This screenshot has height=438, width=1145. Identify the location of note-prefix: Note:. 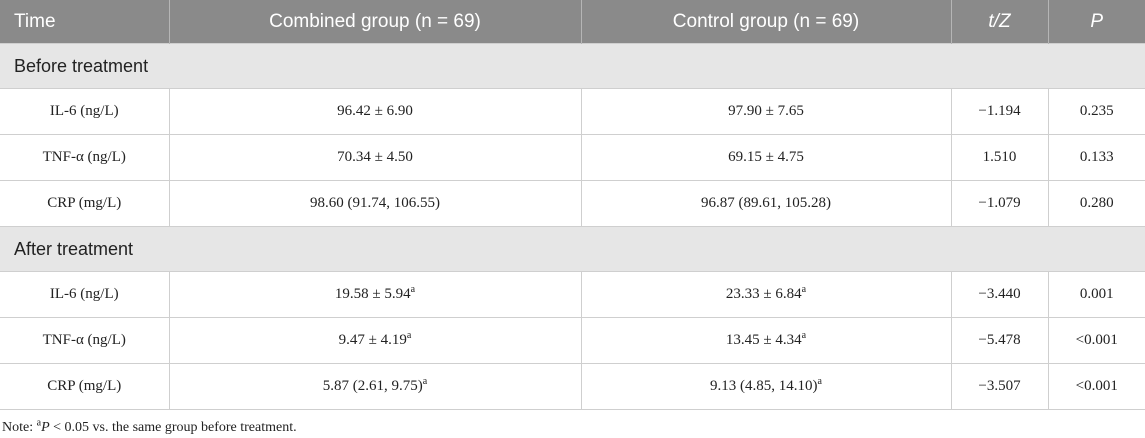
(19, 427).